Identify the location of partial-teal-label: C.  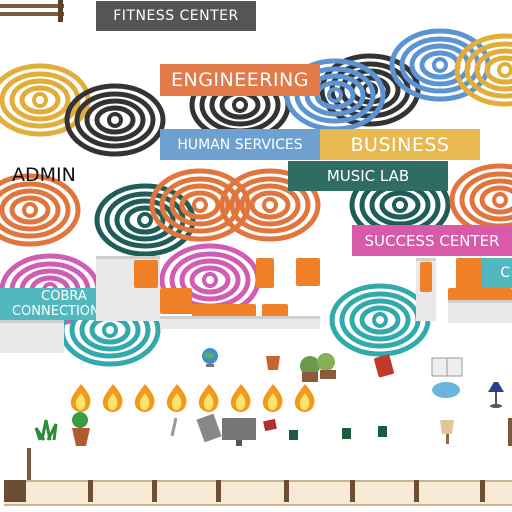
(505, 273).